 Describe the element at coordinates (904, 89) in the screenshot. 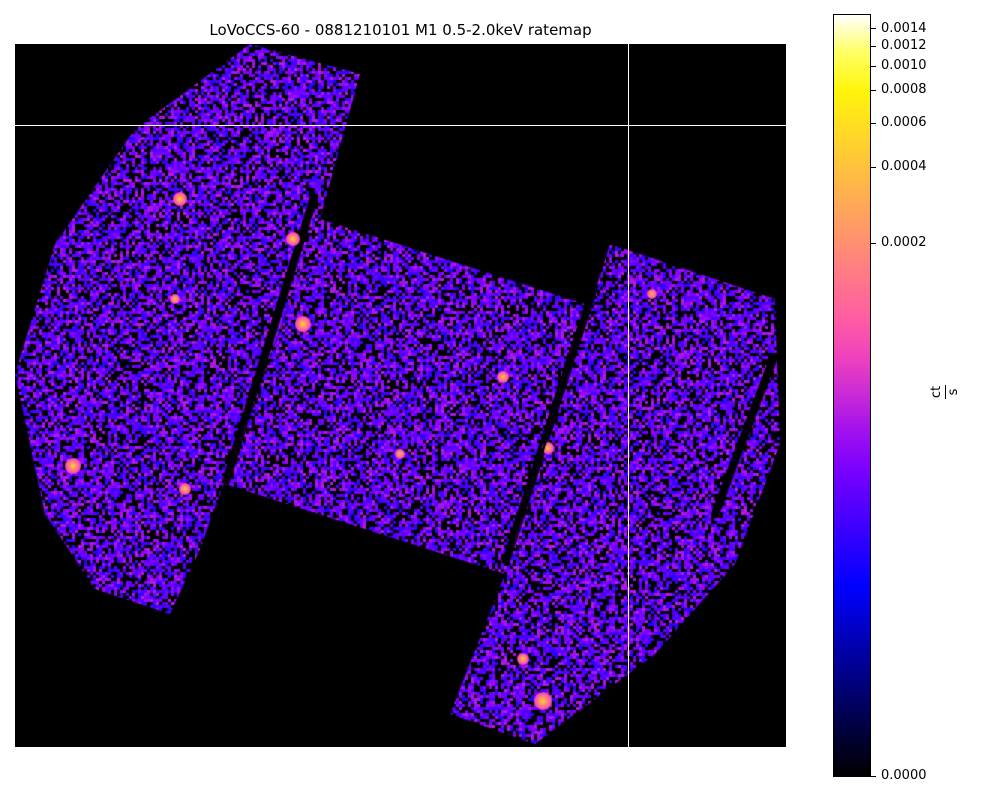

I see `colorbar-tick-label: 0.0008` at that location.